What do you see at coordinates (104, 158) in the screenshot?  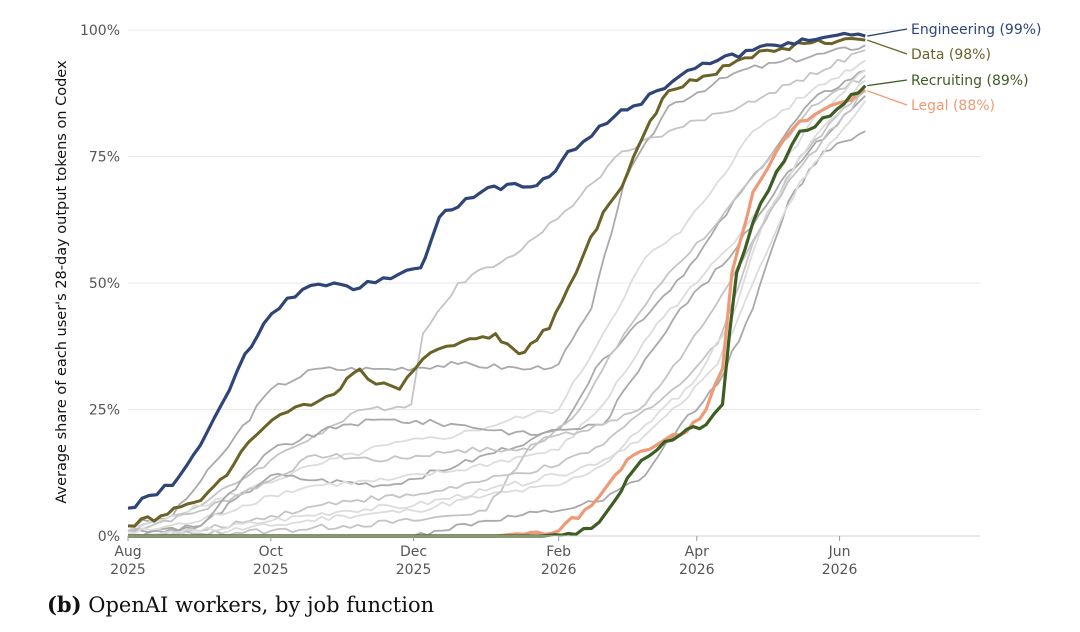 I see `y-tick-label: 75%` at bounding box center [104, 158].